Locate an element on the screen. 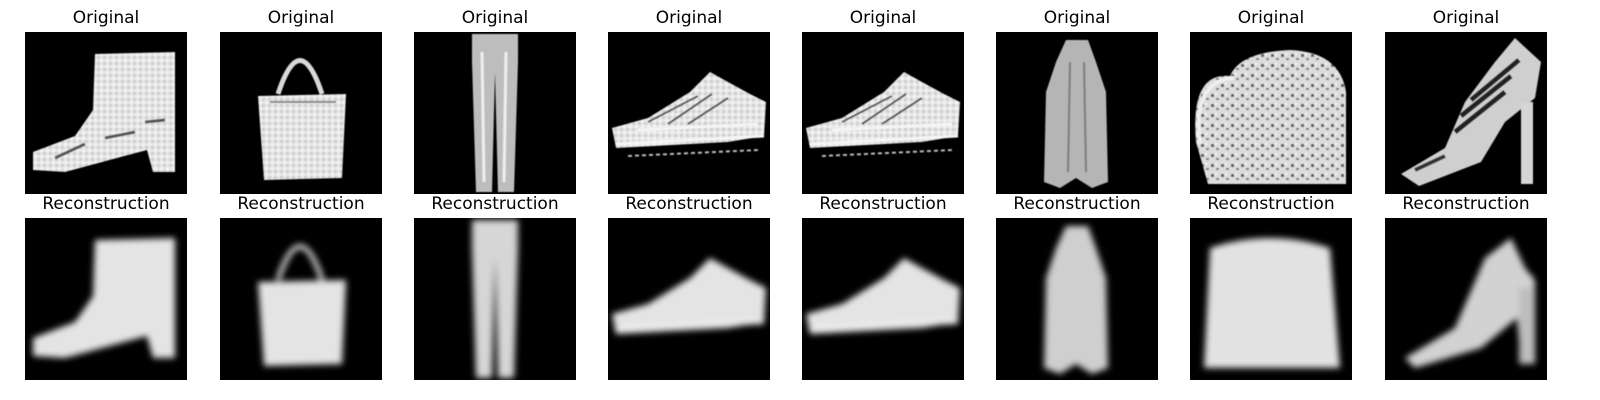 Image resolution: width=1600 pixels, height=400 pixels. original-image-trouser is located at coordinates (495, 113).